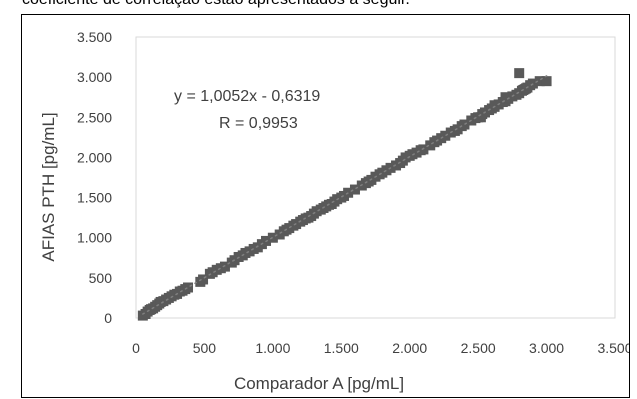 This screenshot has height=399, width=637. What do you see at coordinates (94, 238) in the screenshot?
I see `y-tick-label: 1.000` at bounding box center [94, 238].